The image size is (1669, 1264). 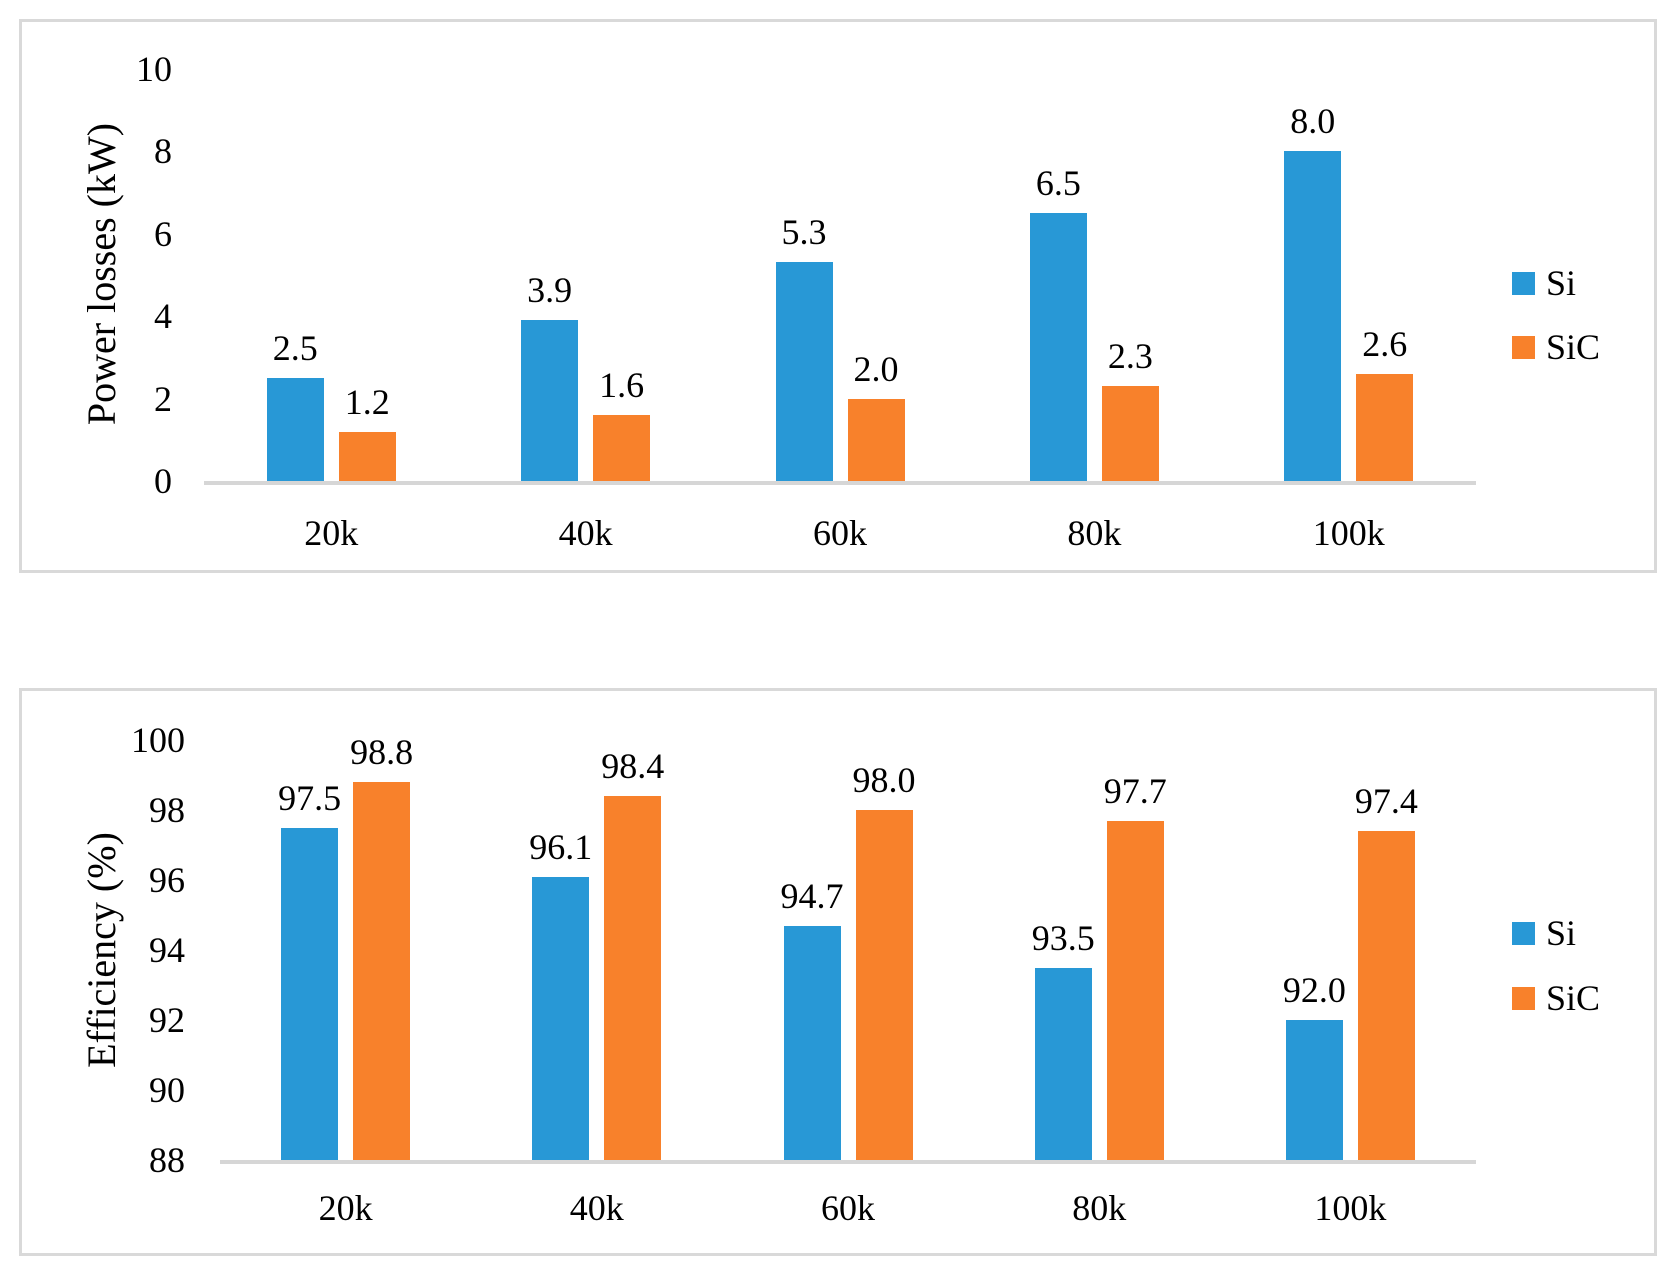 What do you see at coordinates (295, 347) in the screenshot?
I see `value-label-si-20k: 2.5` at bounding box center [295, 347].